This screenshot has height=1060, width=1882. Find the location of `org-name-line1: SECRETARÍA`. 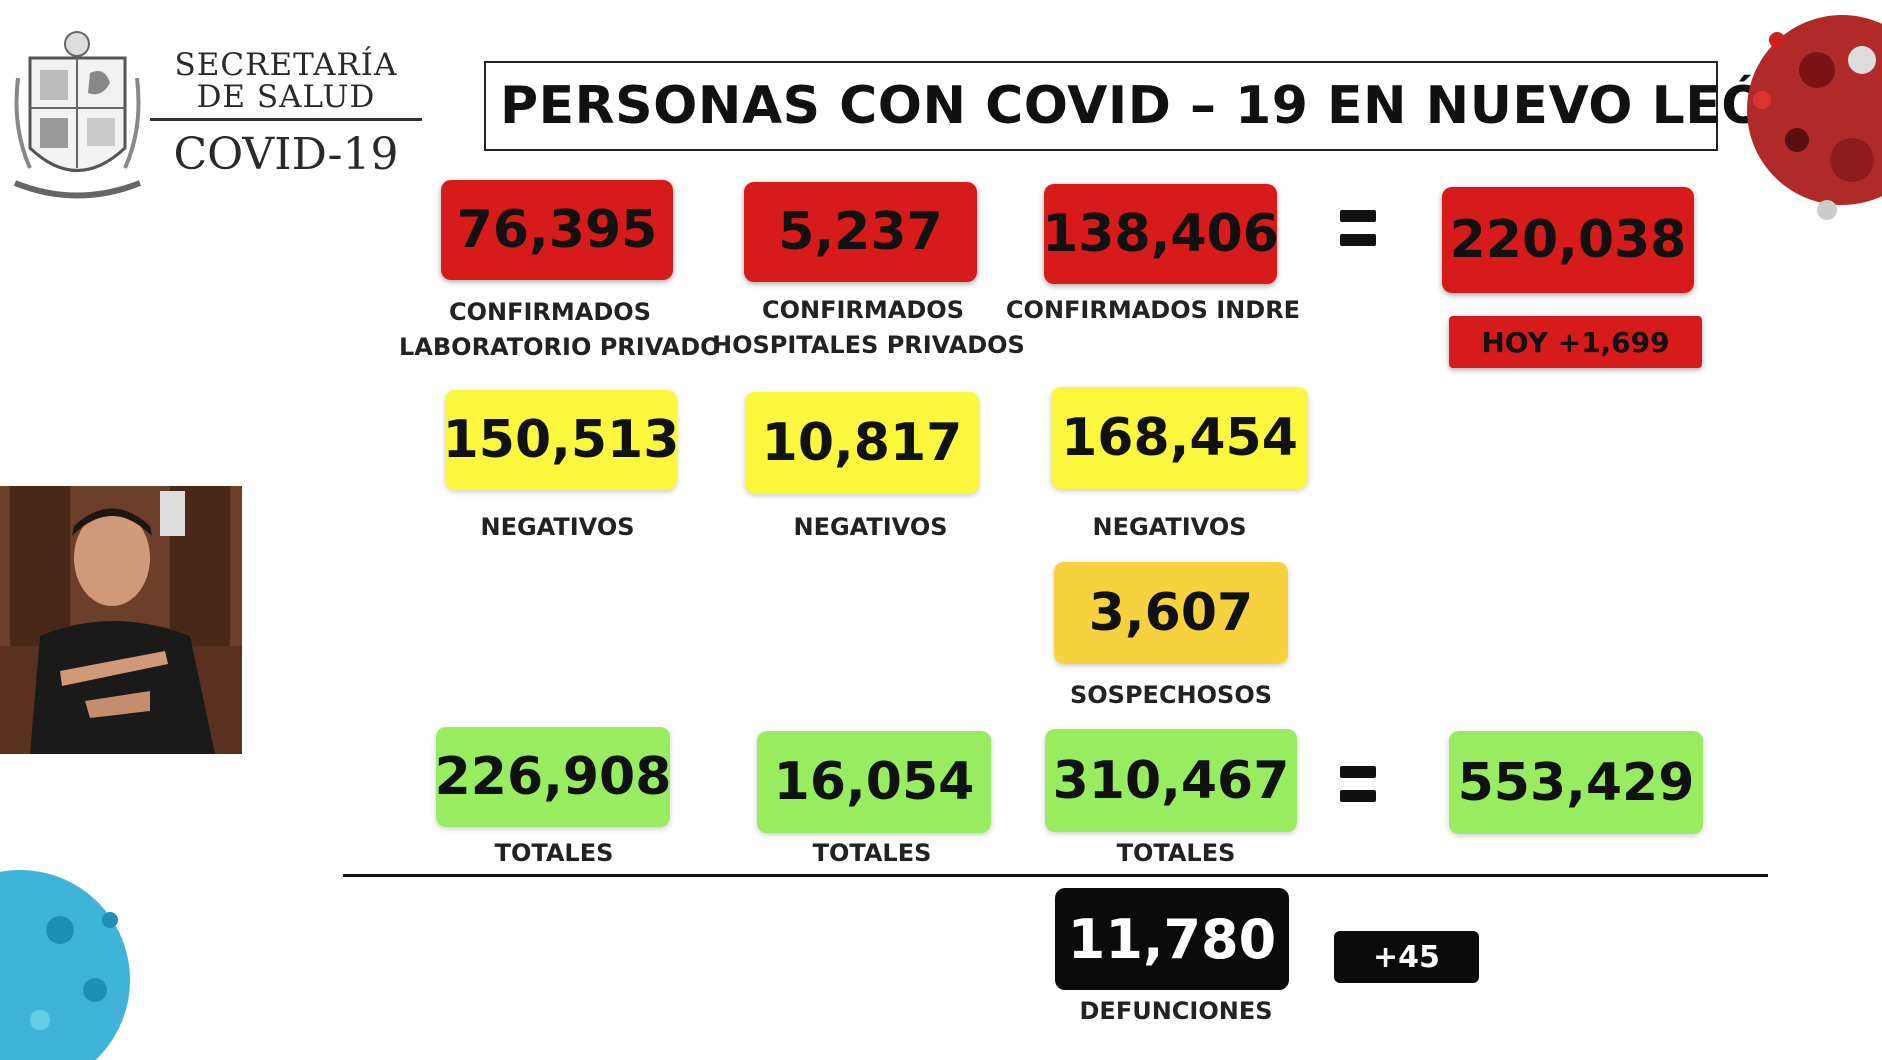

org-name-line1: SECRETARÍA is located at coordinates (286, 65).